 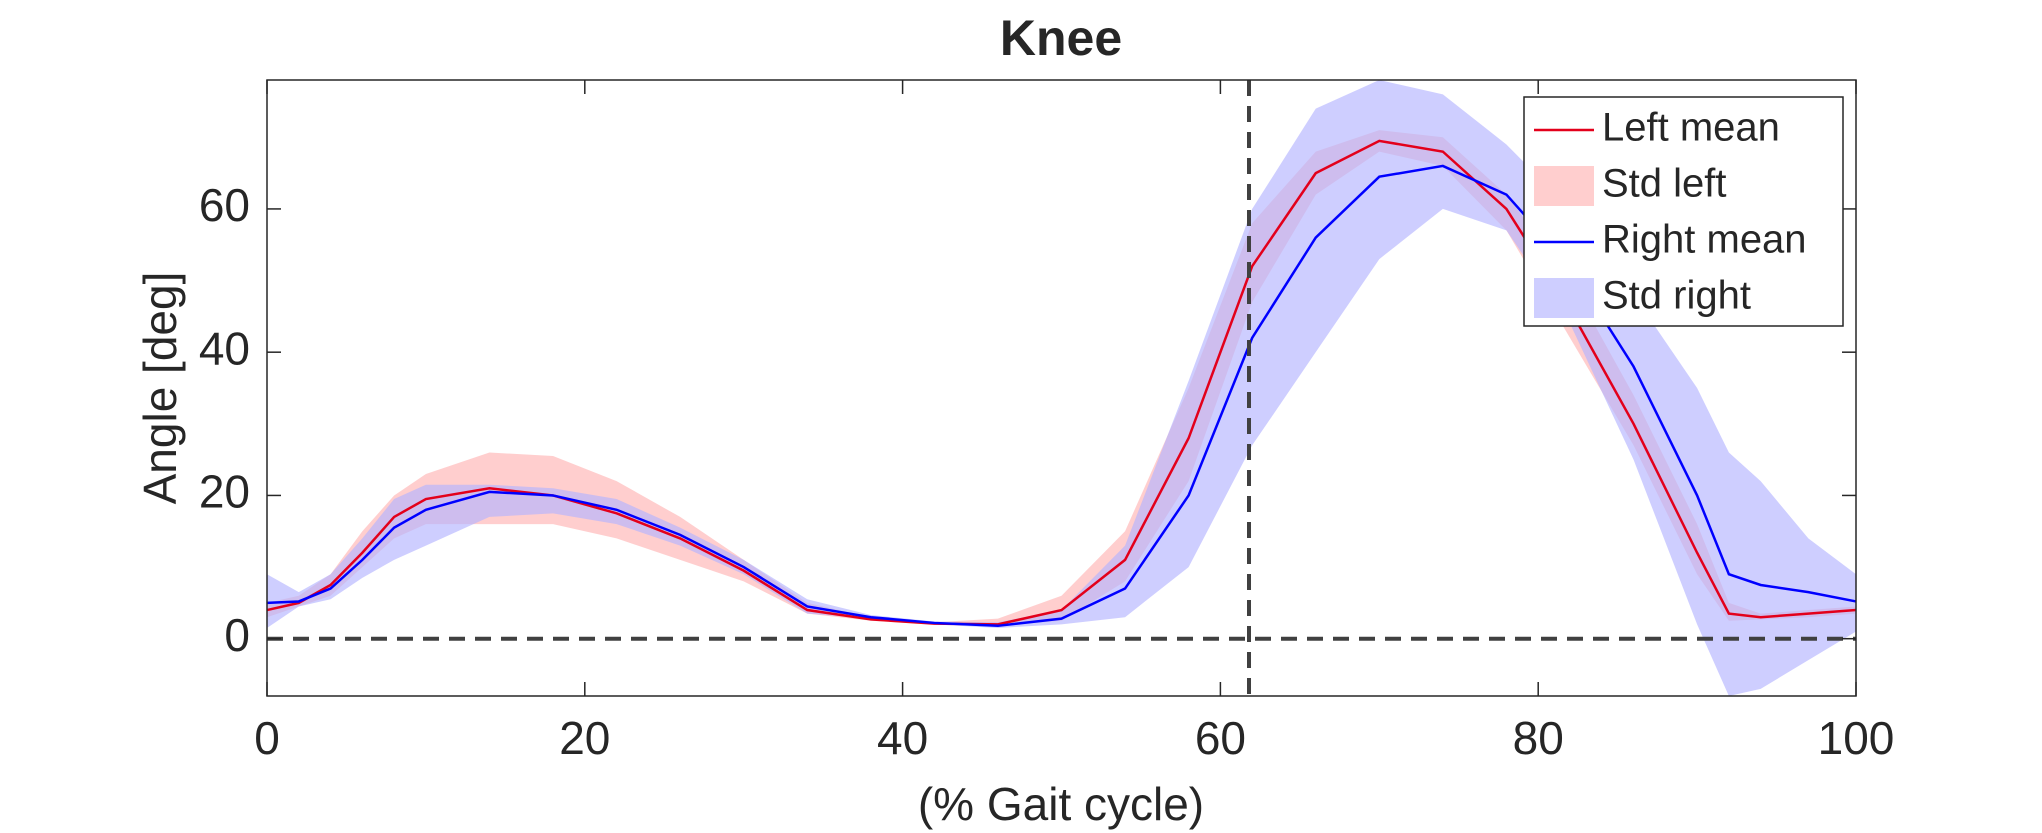 I want to click on legend-label: Left mean, so click(x=1691, y=128).